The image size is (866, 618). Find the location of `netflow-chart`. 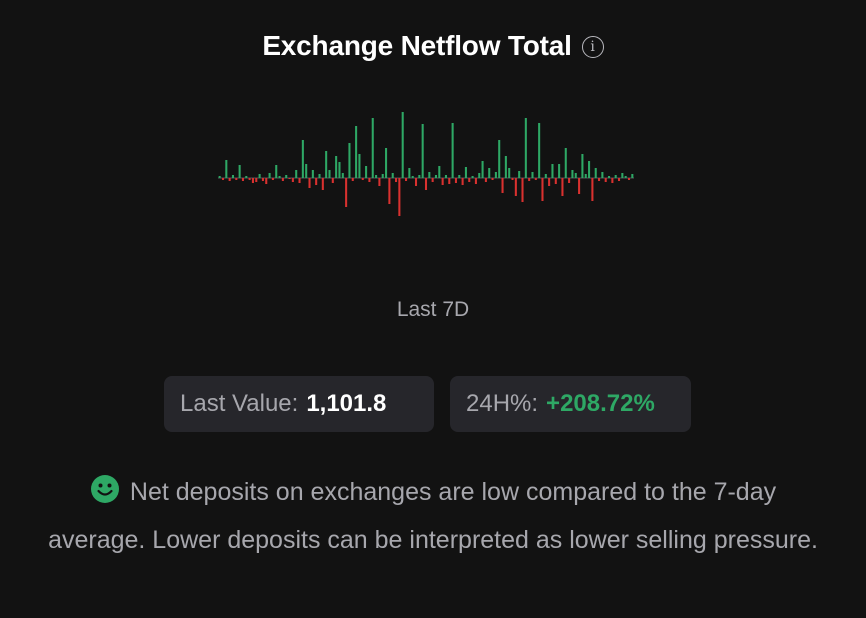

netflow-chart is located at coordinates (425, 165).